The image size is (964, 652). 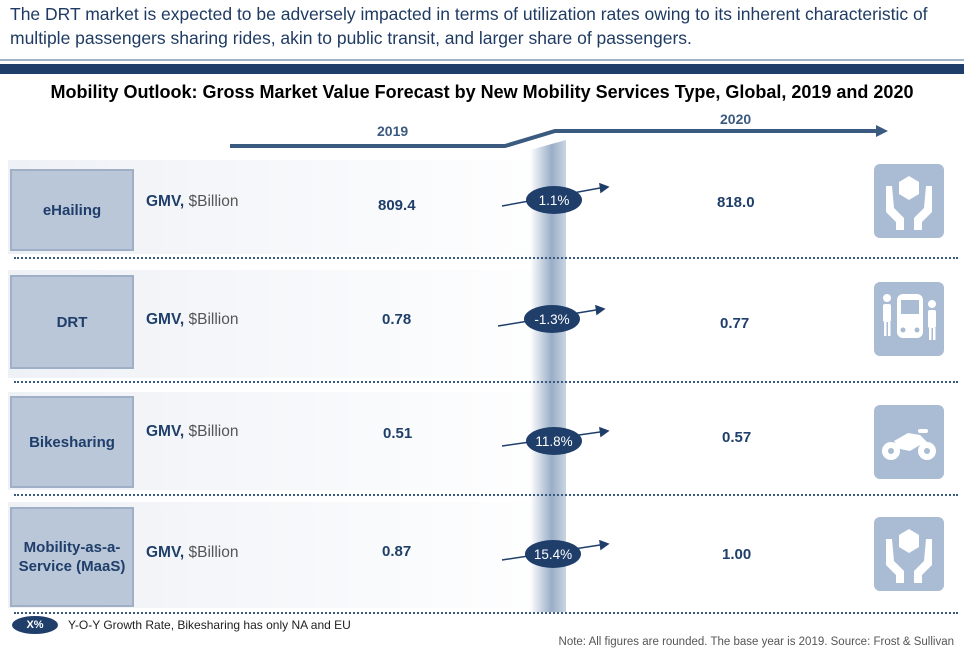 I want to click on motorbike-icon, so click(x=909, y=442).